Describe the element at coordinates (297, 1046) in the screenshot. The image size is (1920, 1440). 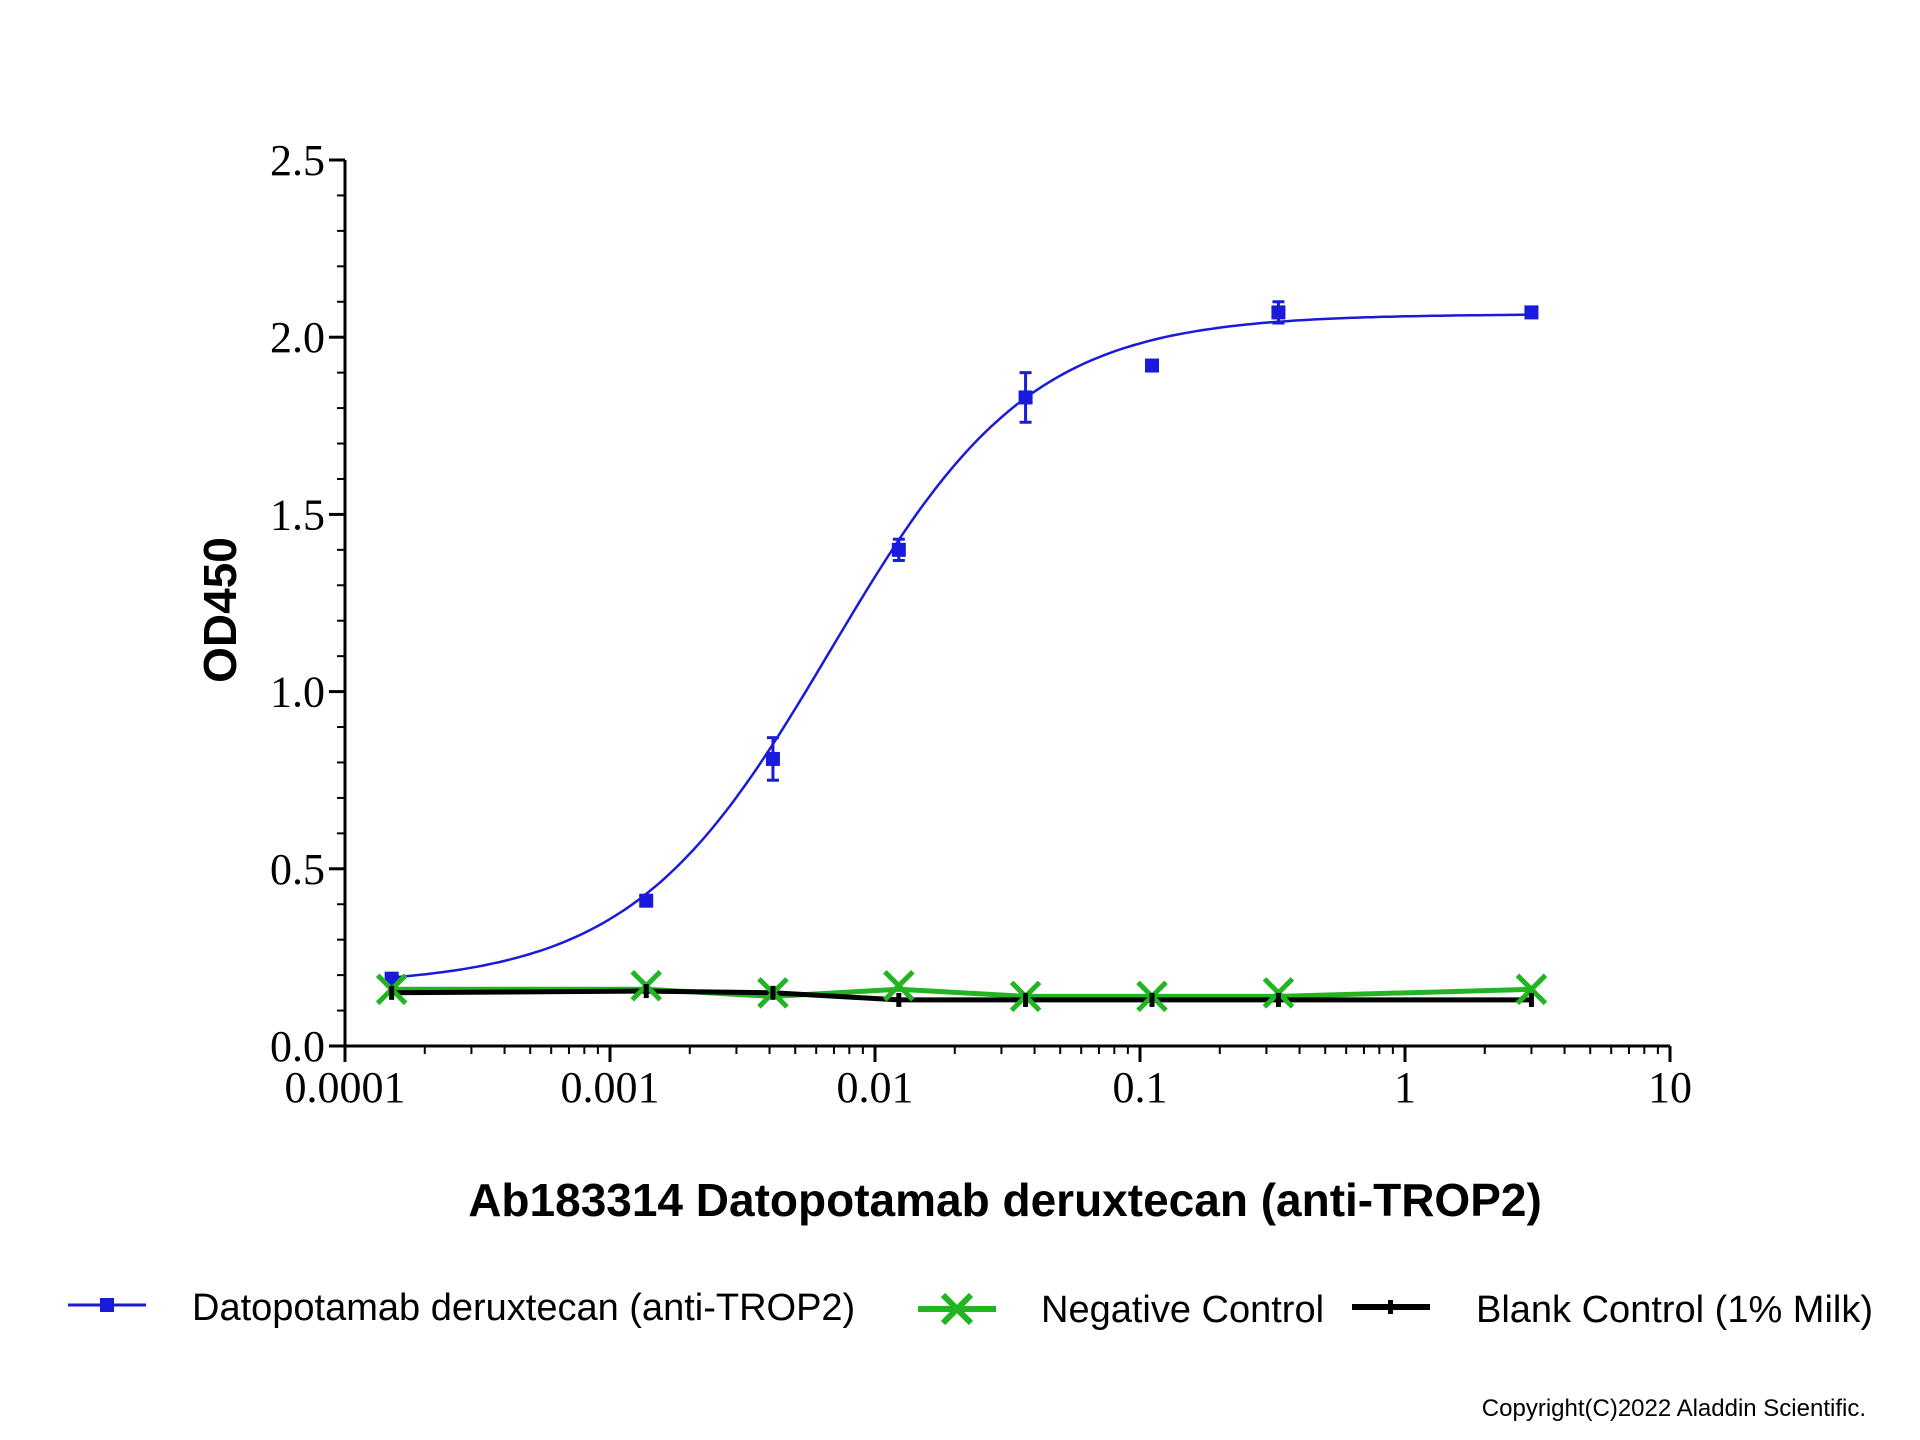
I see `y-tick-label: 0.0` at that location.